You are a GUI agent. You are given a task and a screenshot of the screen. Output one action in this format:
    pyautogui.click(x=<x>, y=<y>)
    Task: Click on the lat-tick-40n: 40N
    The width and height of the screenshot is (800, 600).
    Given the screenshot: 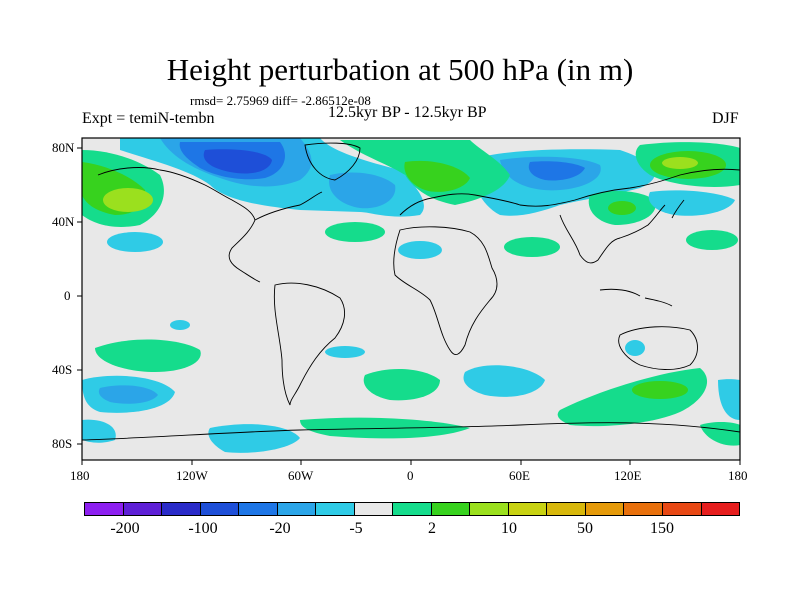 What is the action you would take?
    pyautogui.click(x=63, y=221)
    